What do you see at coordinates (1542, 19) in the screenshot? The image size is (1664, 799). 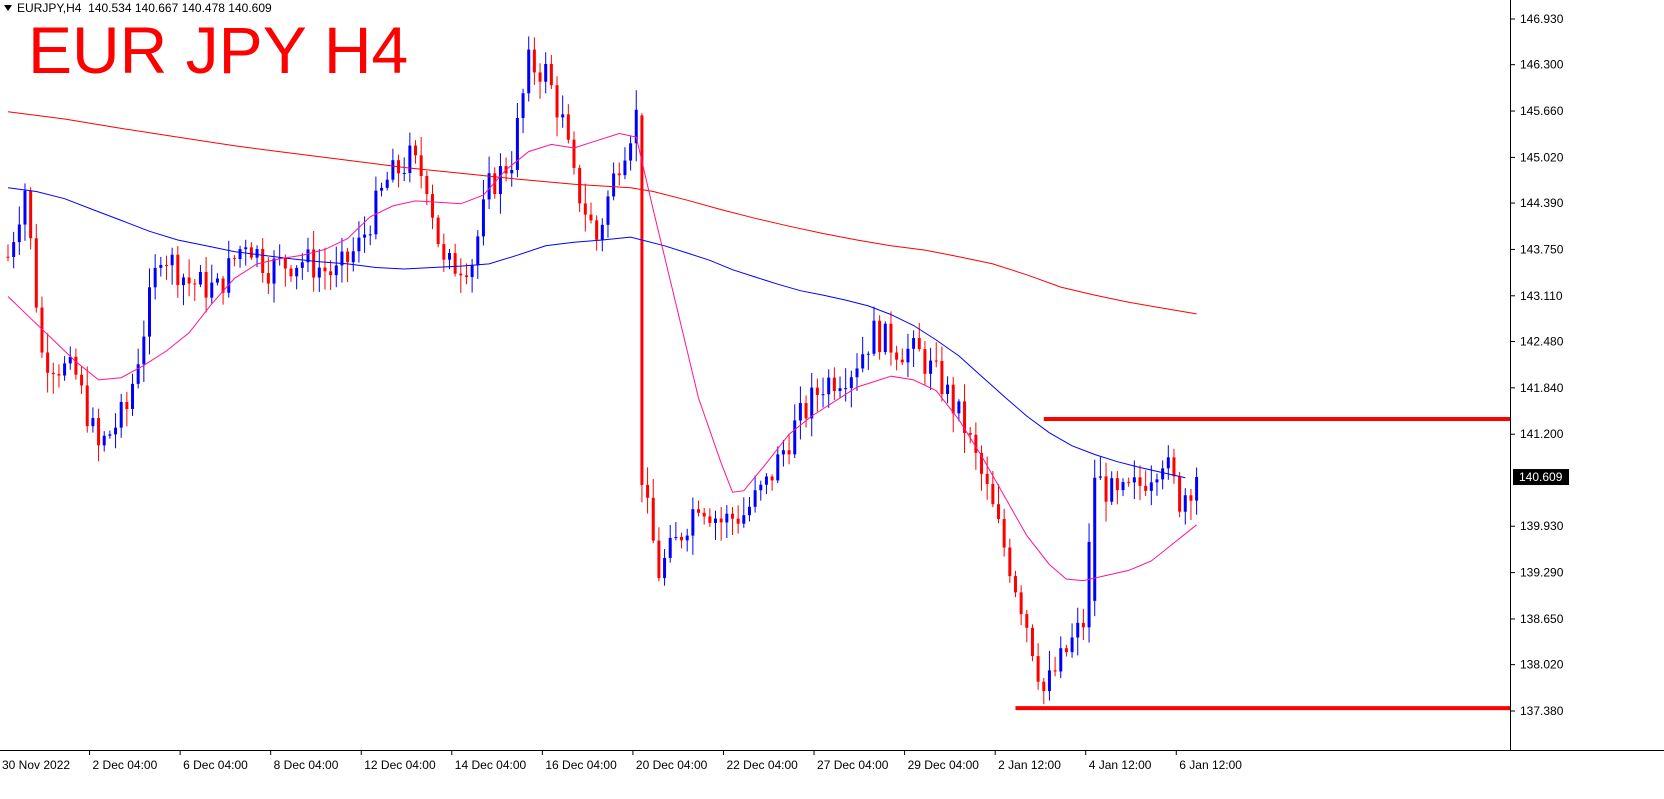 I see `y-tick-label: 146.930` at bounding box center [1542, 19].